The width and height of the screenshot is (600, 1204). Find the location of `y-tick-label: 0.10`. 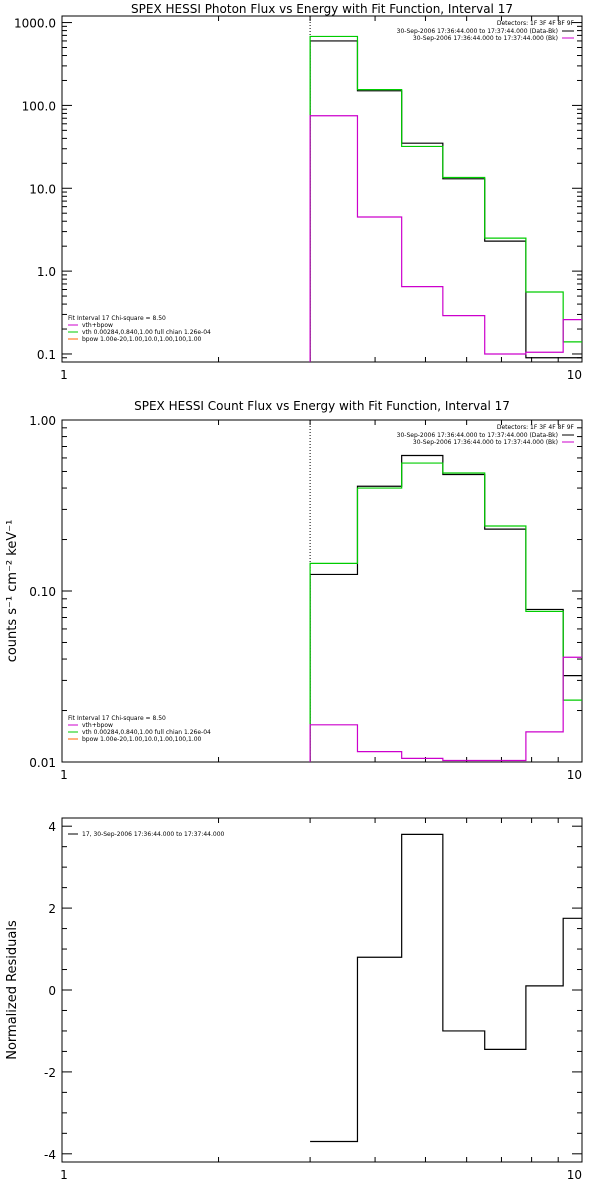

y-tick-label: 0.10 is located at coordinates (42, 592).